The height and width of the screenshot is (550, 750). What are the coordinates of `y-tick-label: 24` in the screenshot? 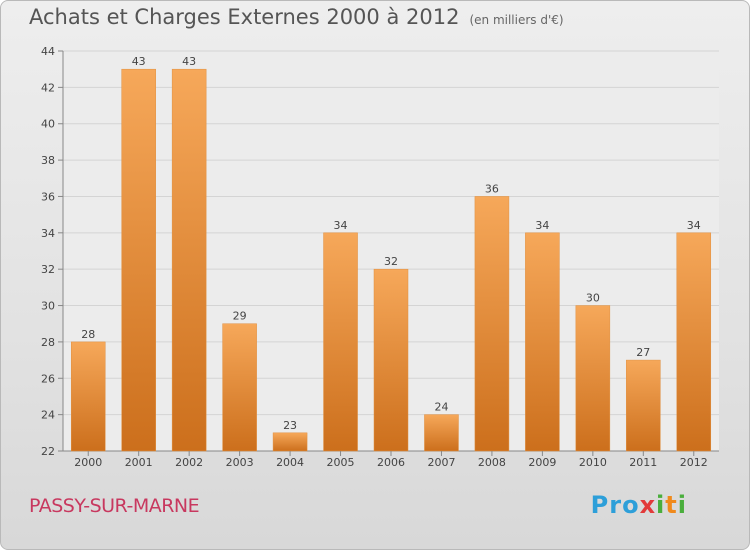 It's located at (48, 415).